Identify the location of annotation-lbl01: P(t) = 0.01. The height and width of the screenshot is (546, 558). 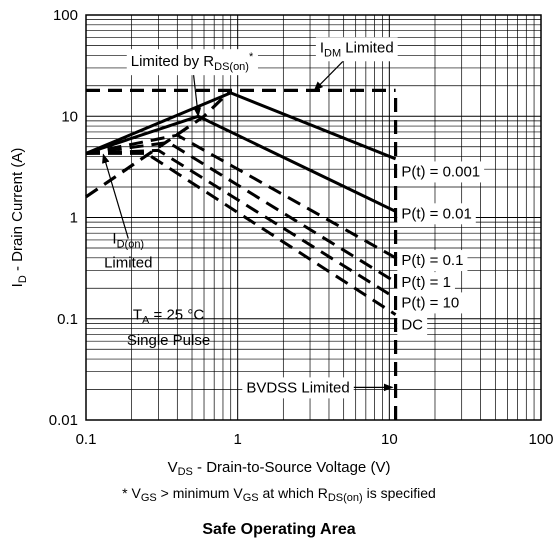
(436, 214).